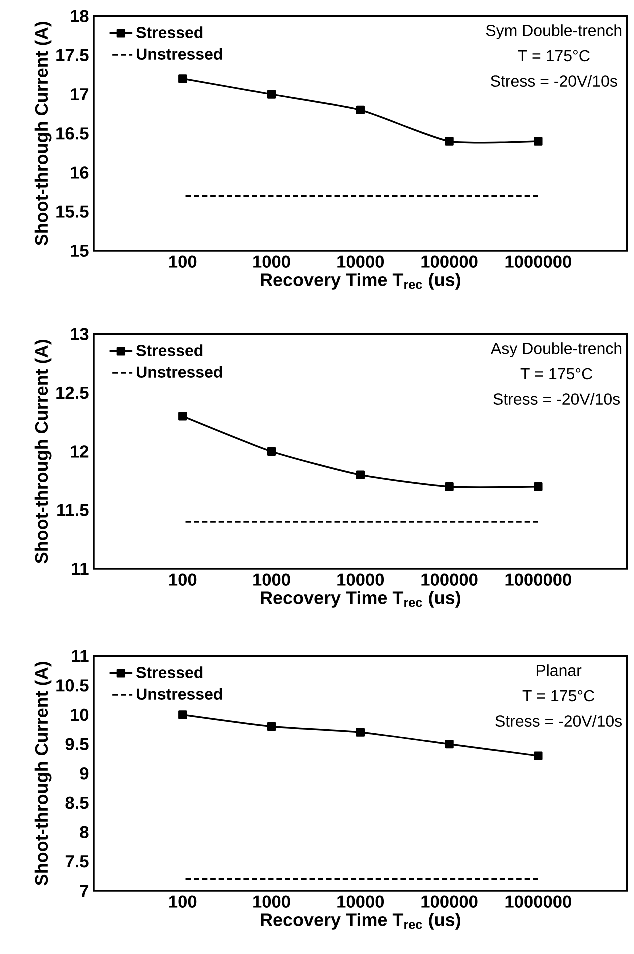 The height and width of the screenshot is (954, 634). Describe the element at coordinates (77, 862) in the screenshot. I see `y-tick-label: 7.5` at that location.